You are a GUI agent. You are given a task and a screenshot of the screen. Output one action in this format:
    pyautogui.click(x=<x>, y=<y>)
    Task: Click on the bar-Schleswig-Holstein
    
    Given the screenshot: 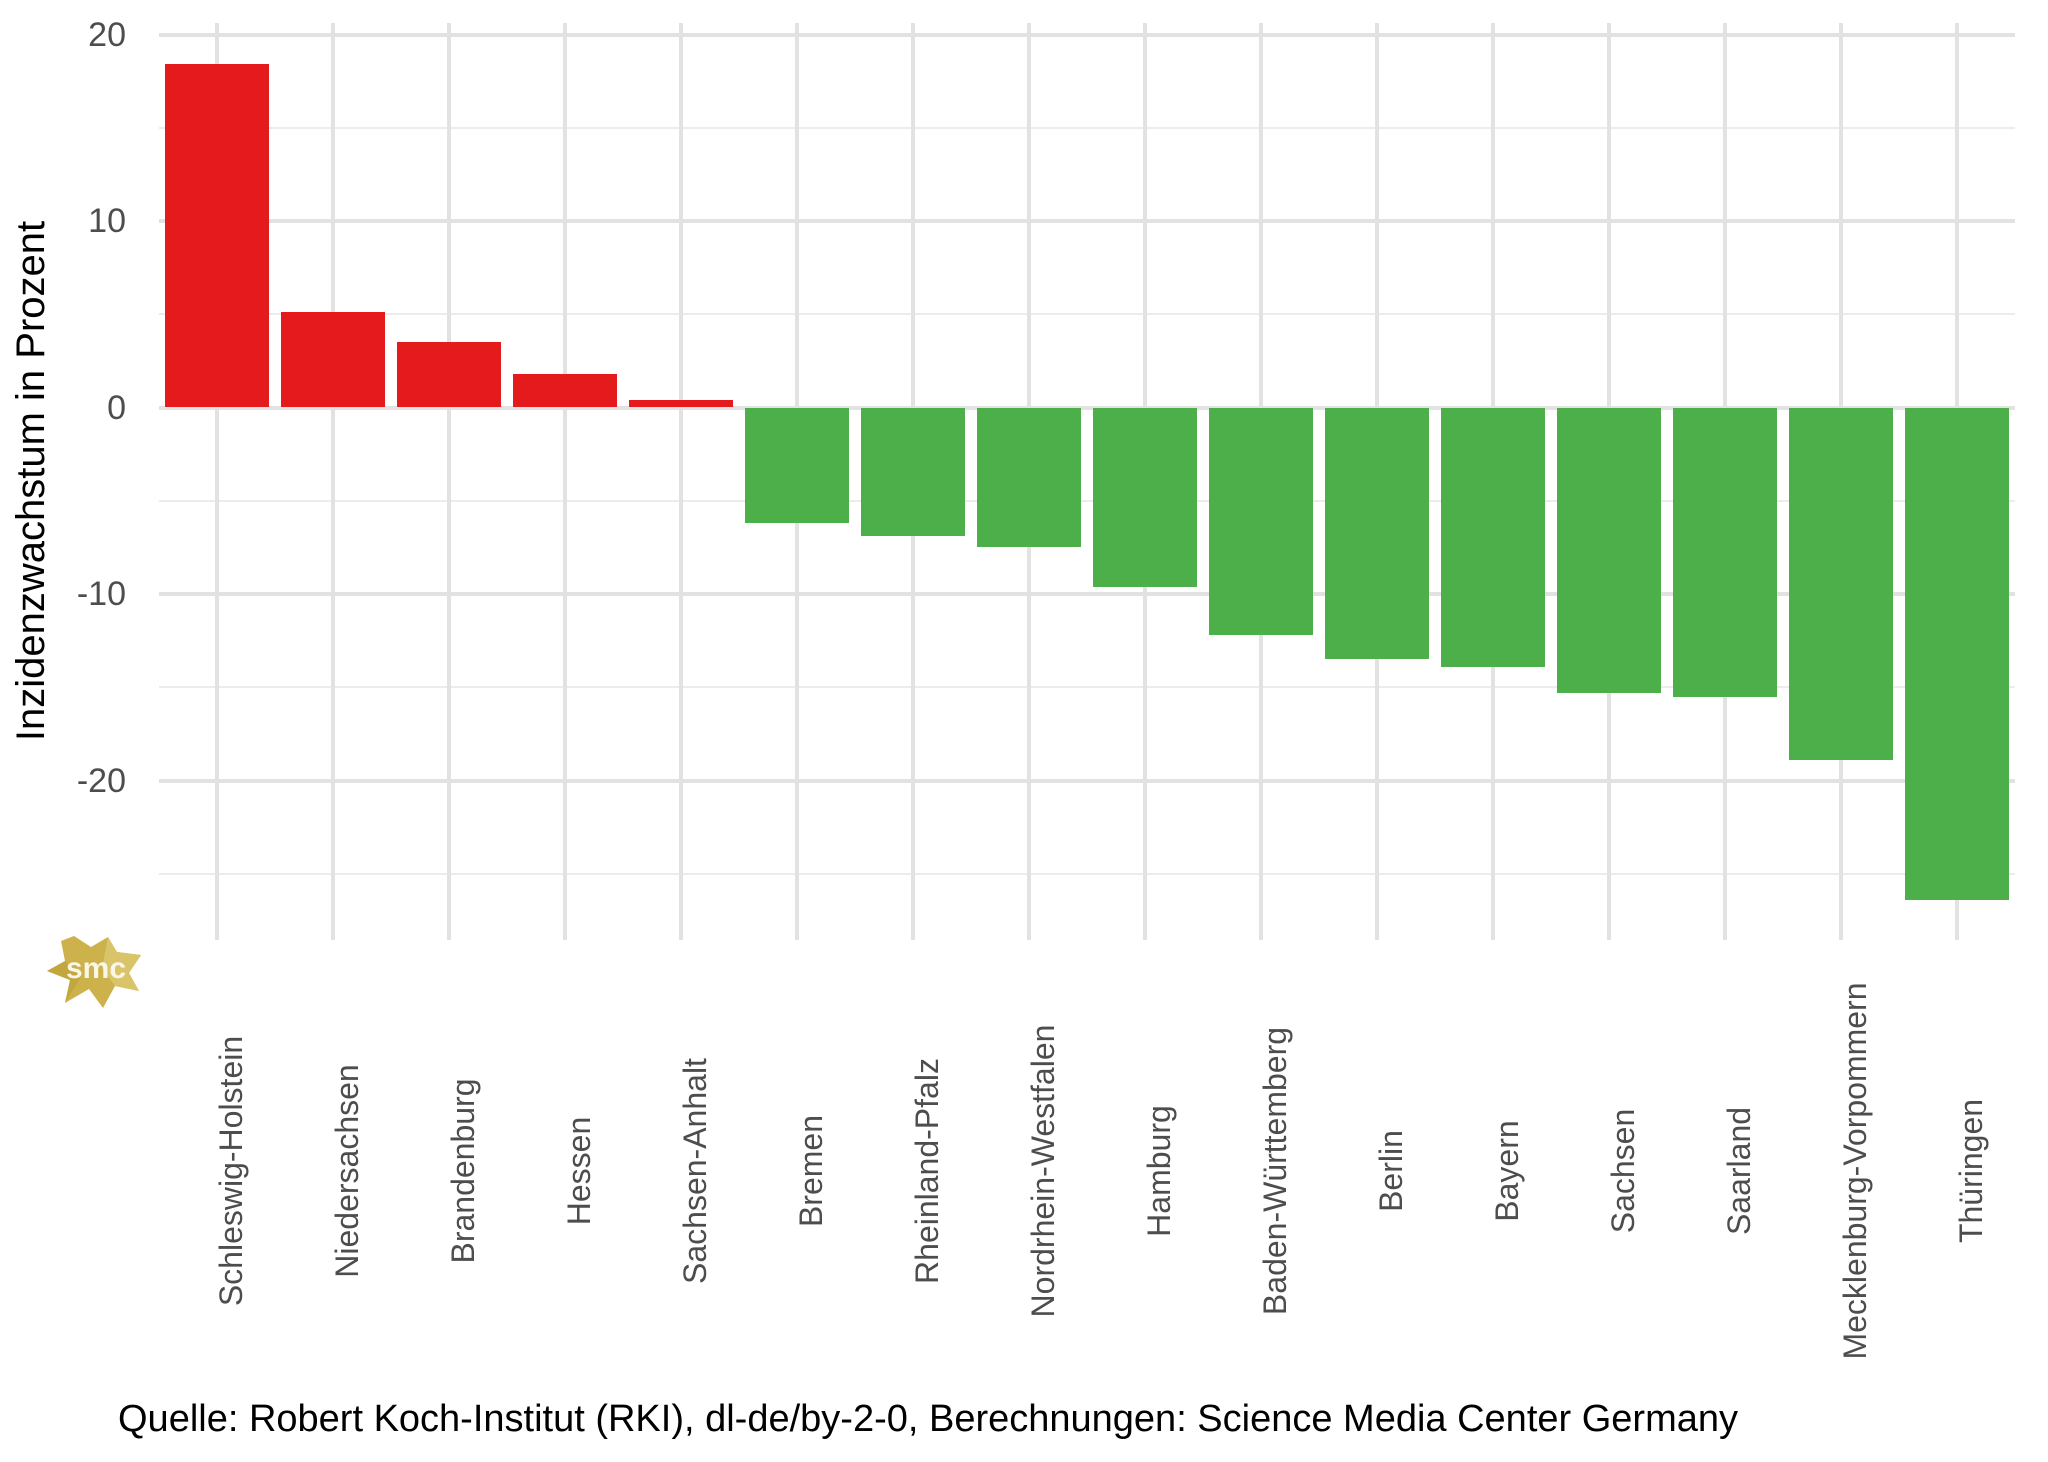 What is the action you would take?
    pyautogui.click(x=217, y=236)
    